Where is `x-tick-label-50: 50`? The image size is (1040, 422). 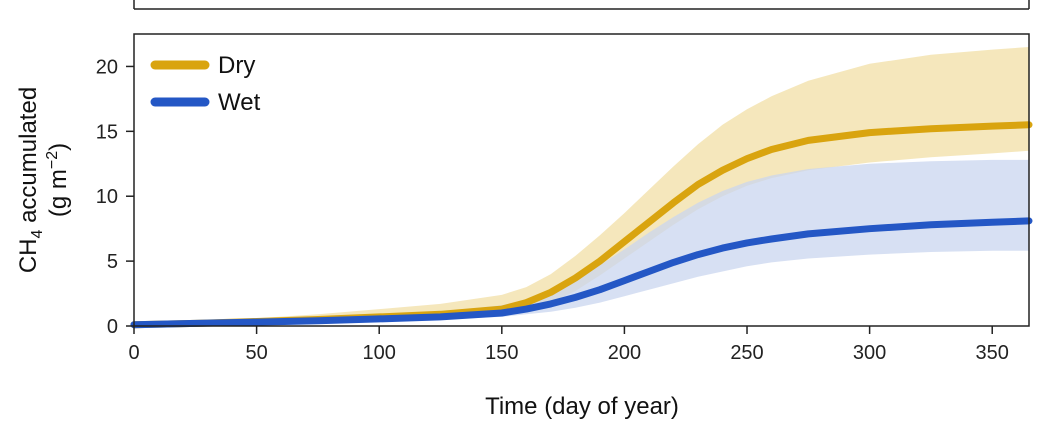 x-tick-label-50: 50 is located at coordinates (256, 353).